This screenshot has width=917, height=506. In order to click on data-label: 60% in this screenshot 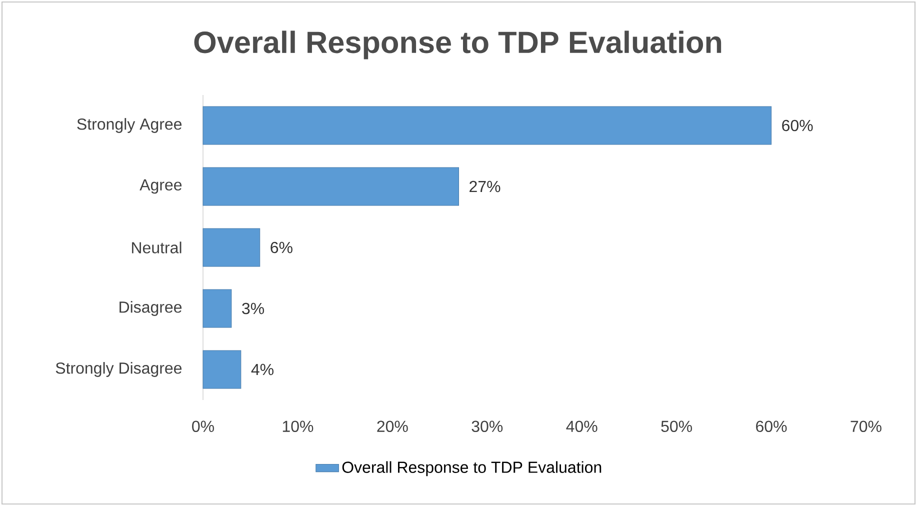, I will do `click(797, 126)`.